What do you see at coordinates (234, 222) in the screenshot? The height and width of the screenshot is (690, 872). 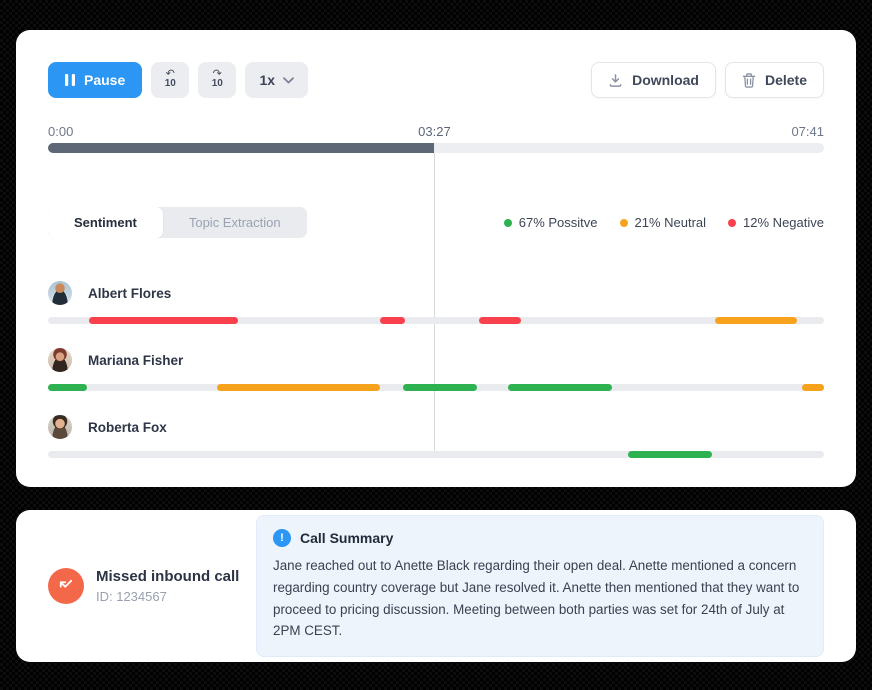 I see `tab-topic-extraction: Topic Extraction` at bounding box center [234, 222].